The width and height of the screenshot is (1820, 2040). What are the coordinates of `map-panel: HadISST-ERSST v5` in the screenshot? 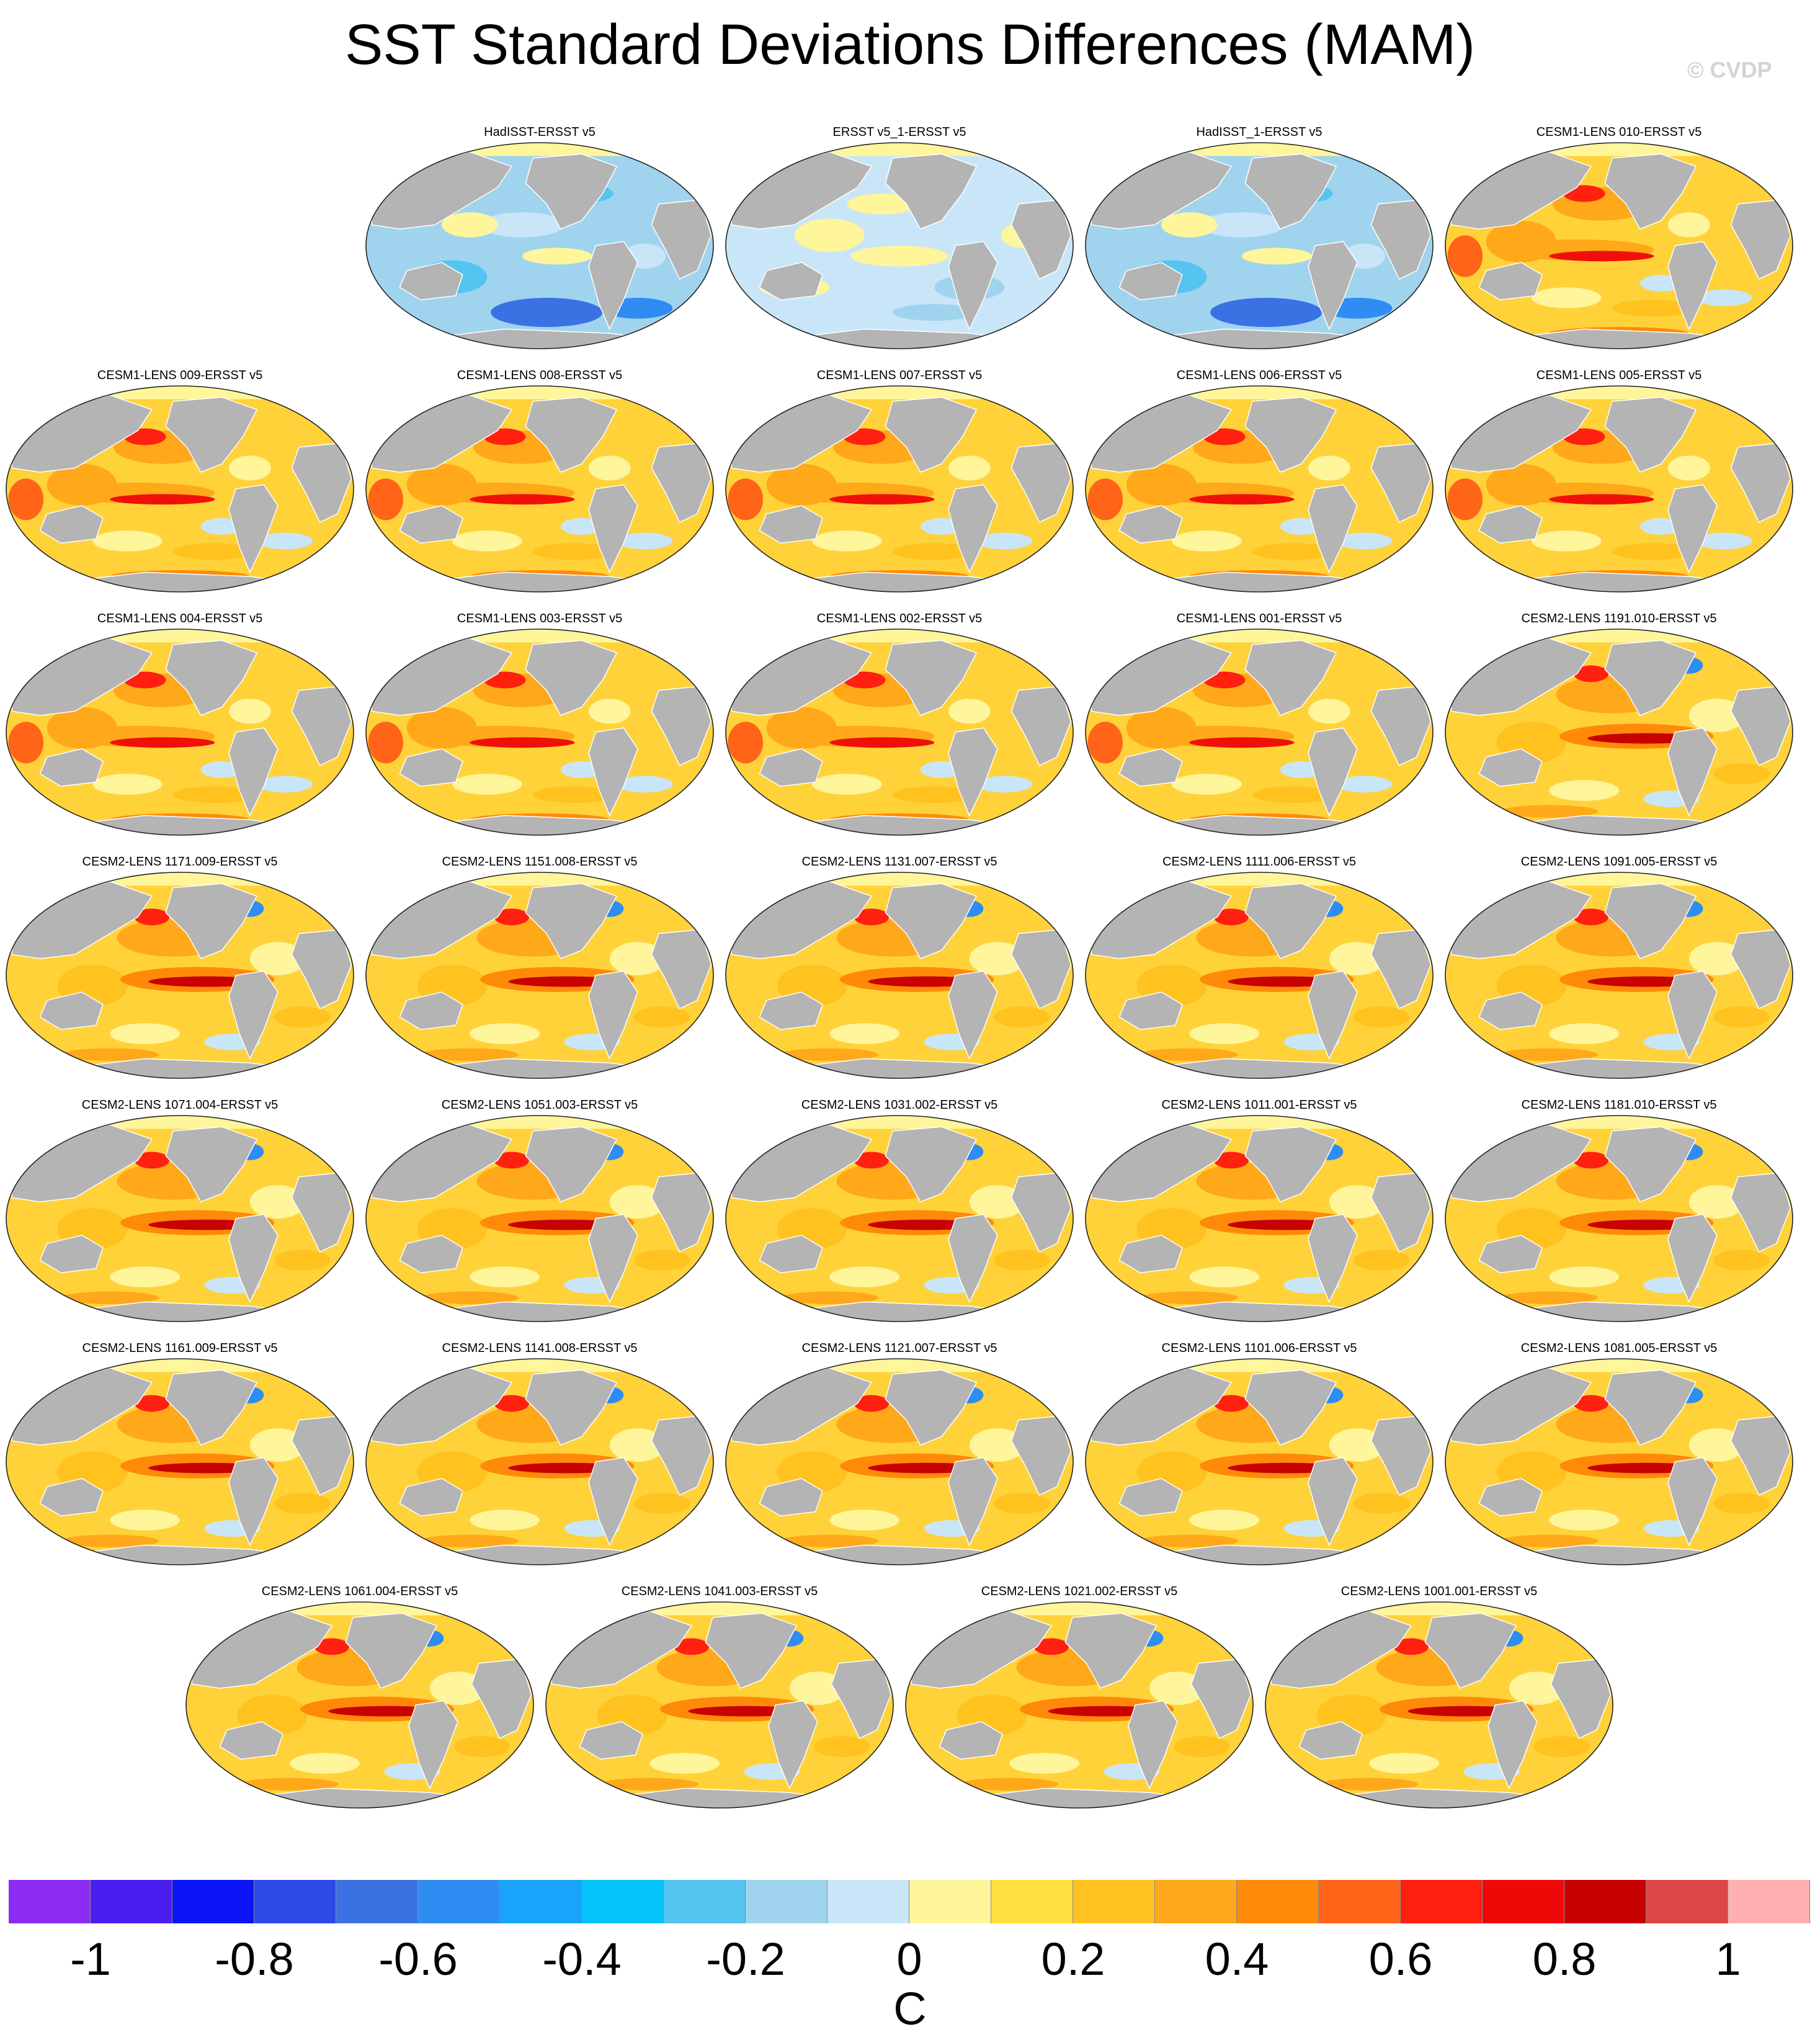 It's located at (540, 242).